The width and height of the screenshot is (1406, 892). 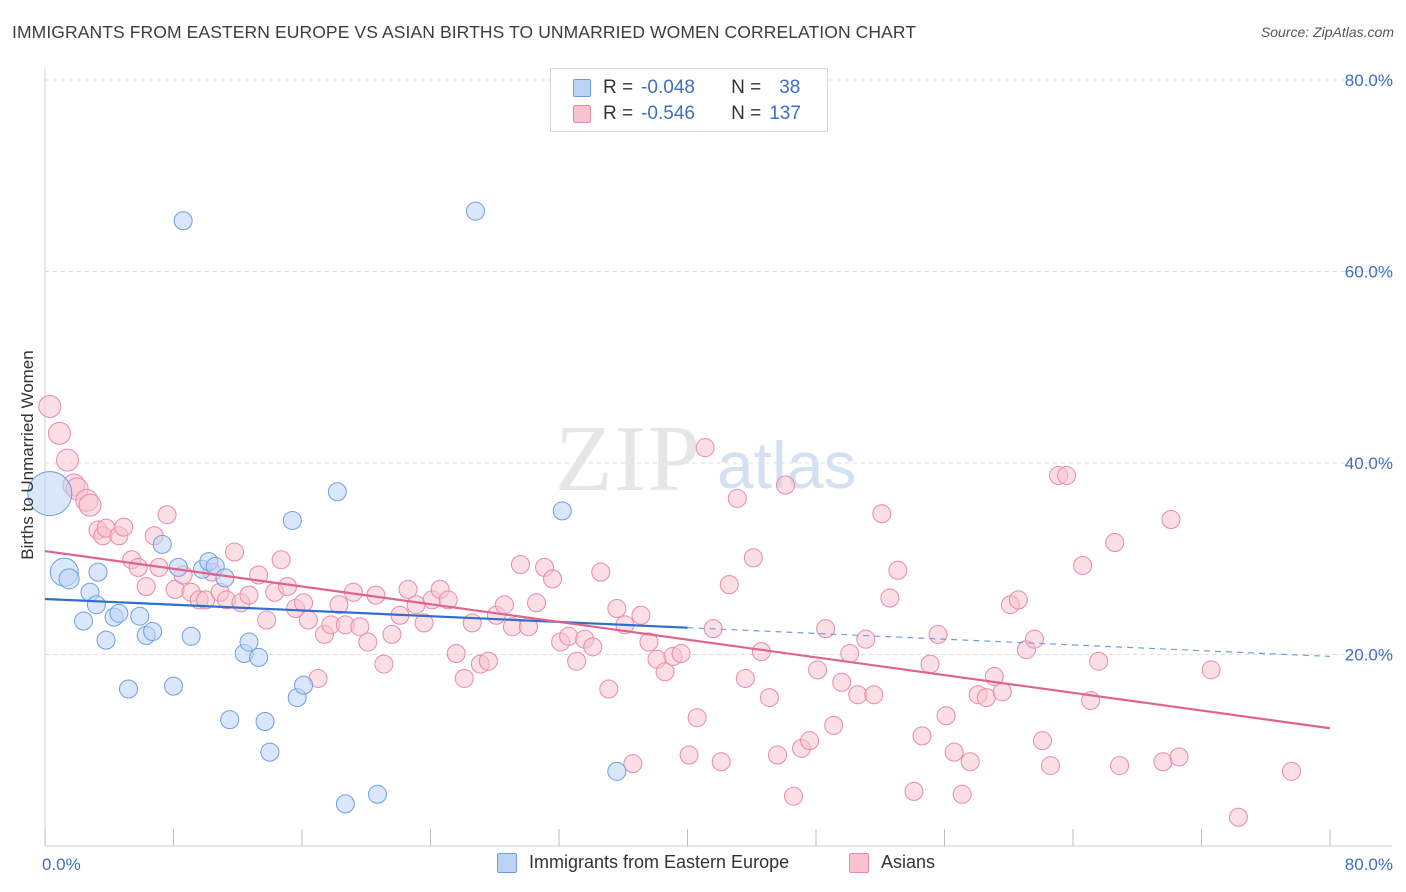 What do you see at coordinates (689, 100) in the screenshot?
I see `legend: R = -0.048 N = 38 R = -0.546 N = 137` at bounding box center [689, 100].